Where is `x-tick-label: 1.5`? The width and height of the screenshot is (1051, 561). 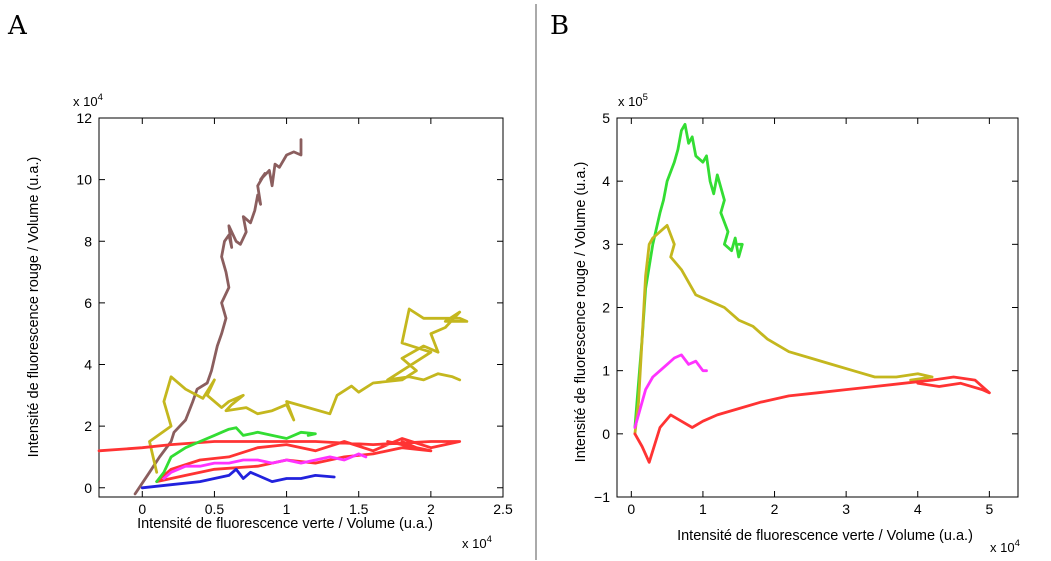 x-tick-label: 1.5 is located at coordinates (359, 509).